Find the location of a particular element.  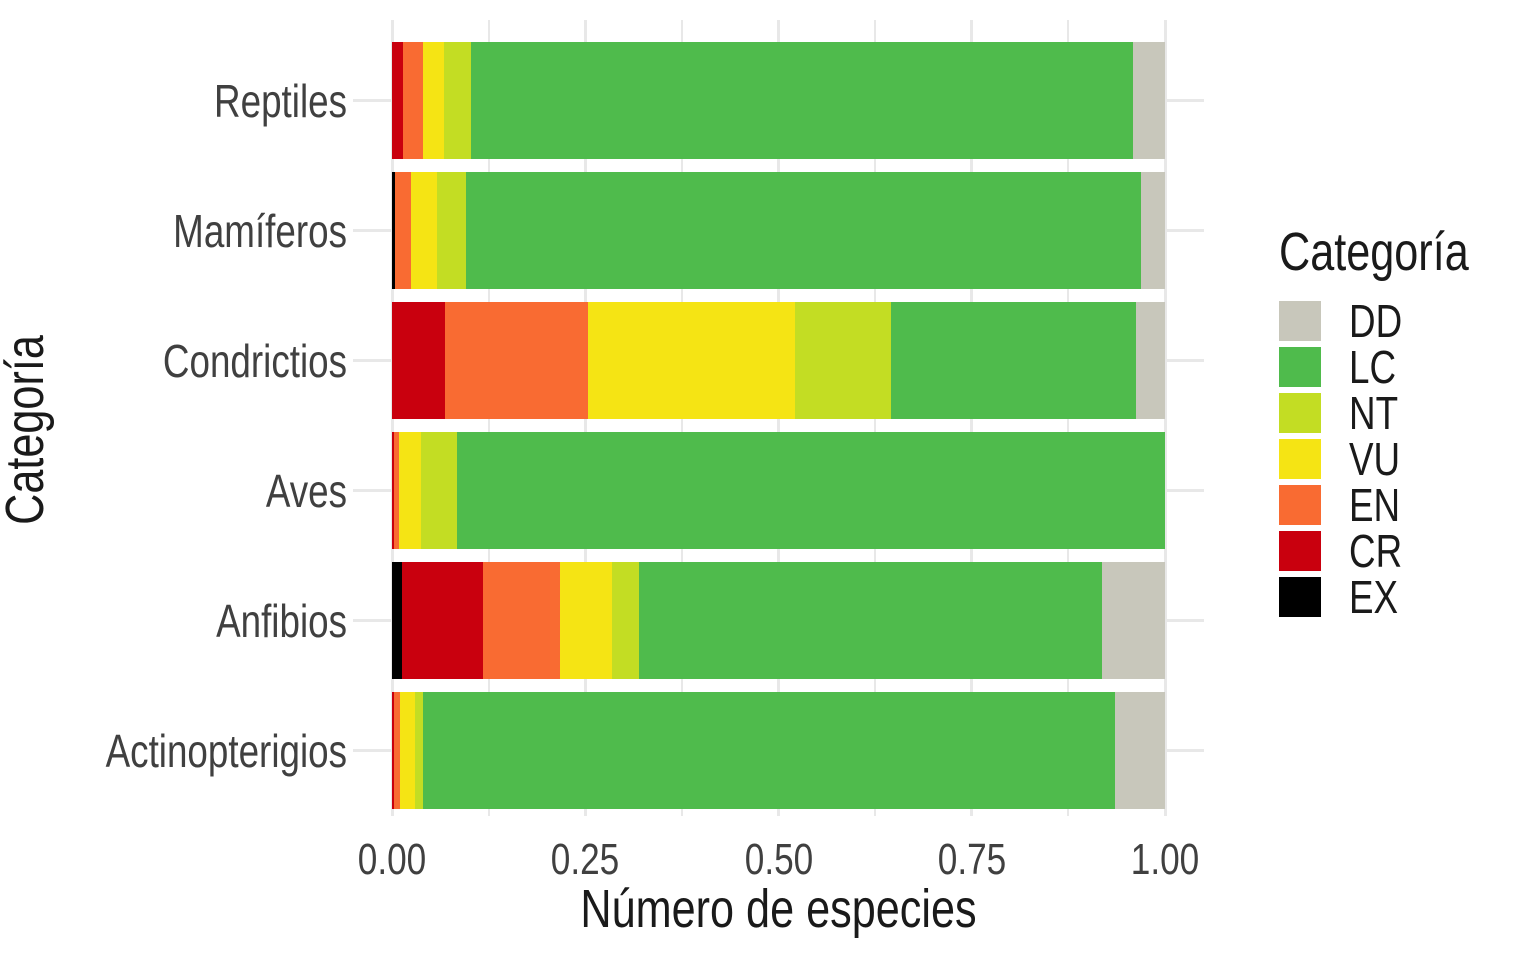

x-tick-label-1.00: 1.00 is located at coordinates (1165, 859).